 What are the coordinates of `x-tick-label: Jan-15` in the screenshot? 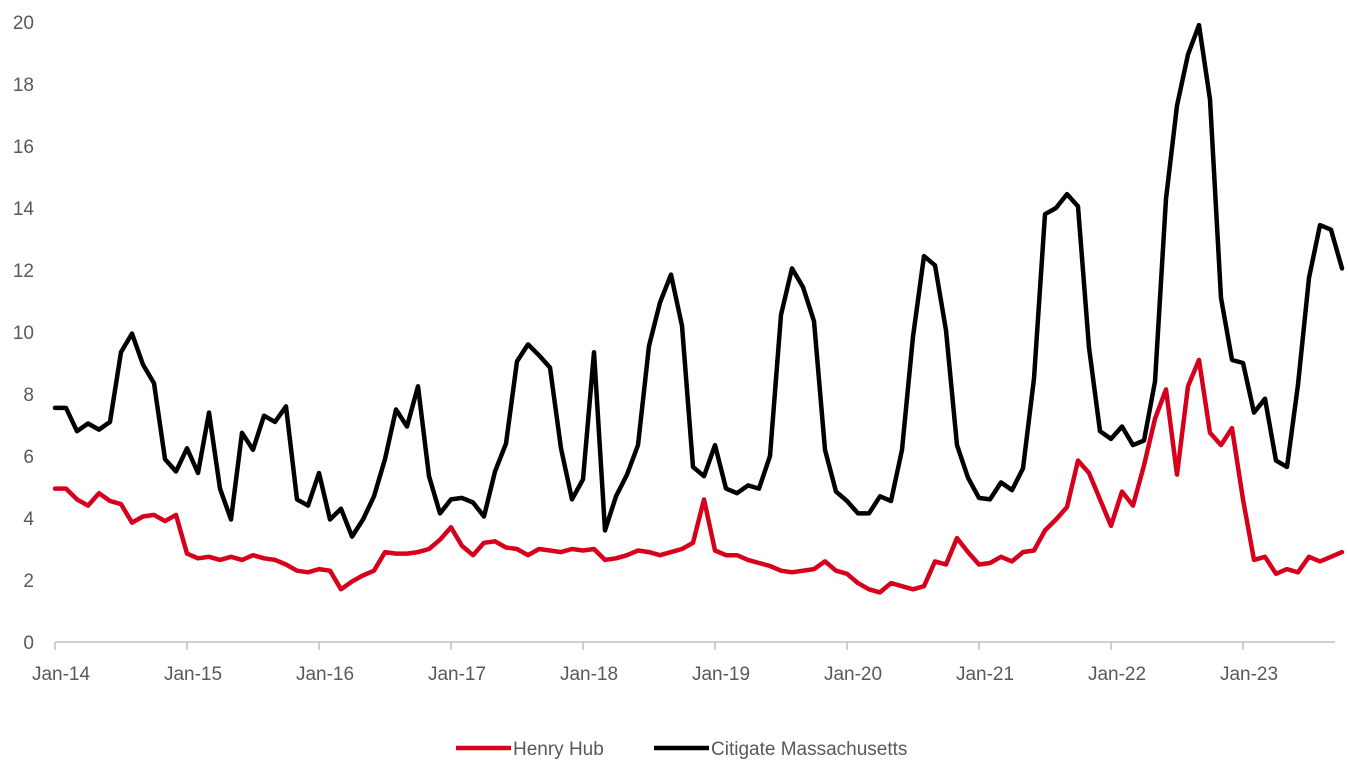 It's located at (193, 674).